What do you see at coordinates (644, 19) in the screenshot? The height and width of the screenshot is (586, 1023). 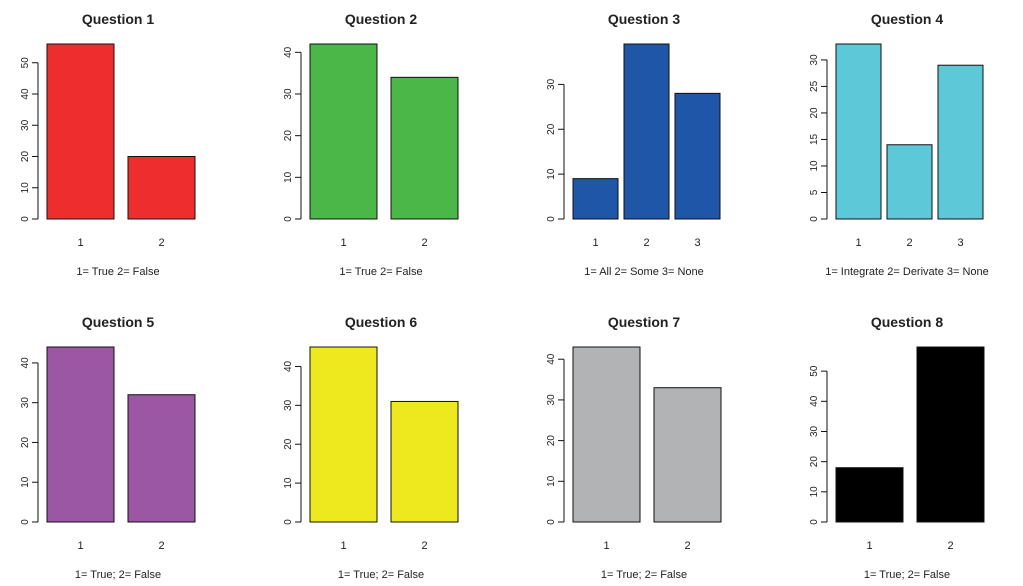 I see `chart-title: Question 3` at bounding box center [644, 19].